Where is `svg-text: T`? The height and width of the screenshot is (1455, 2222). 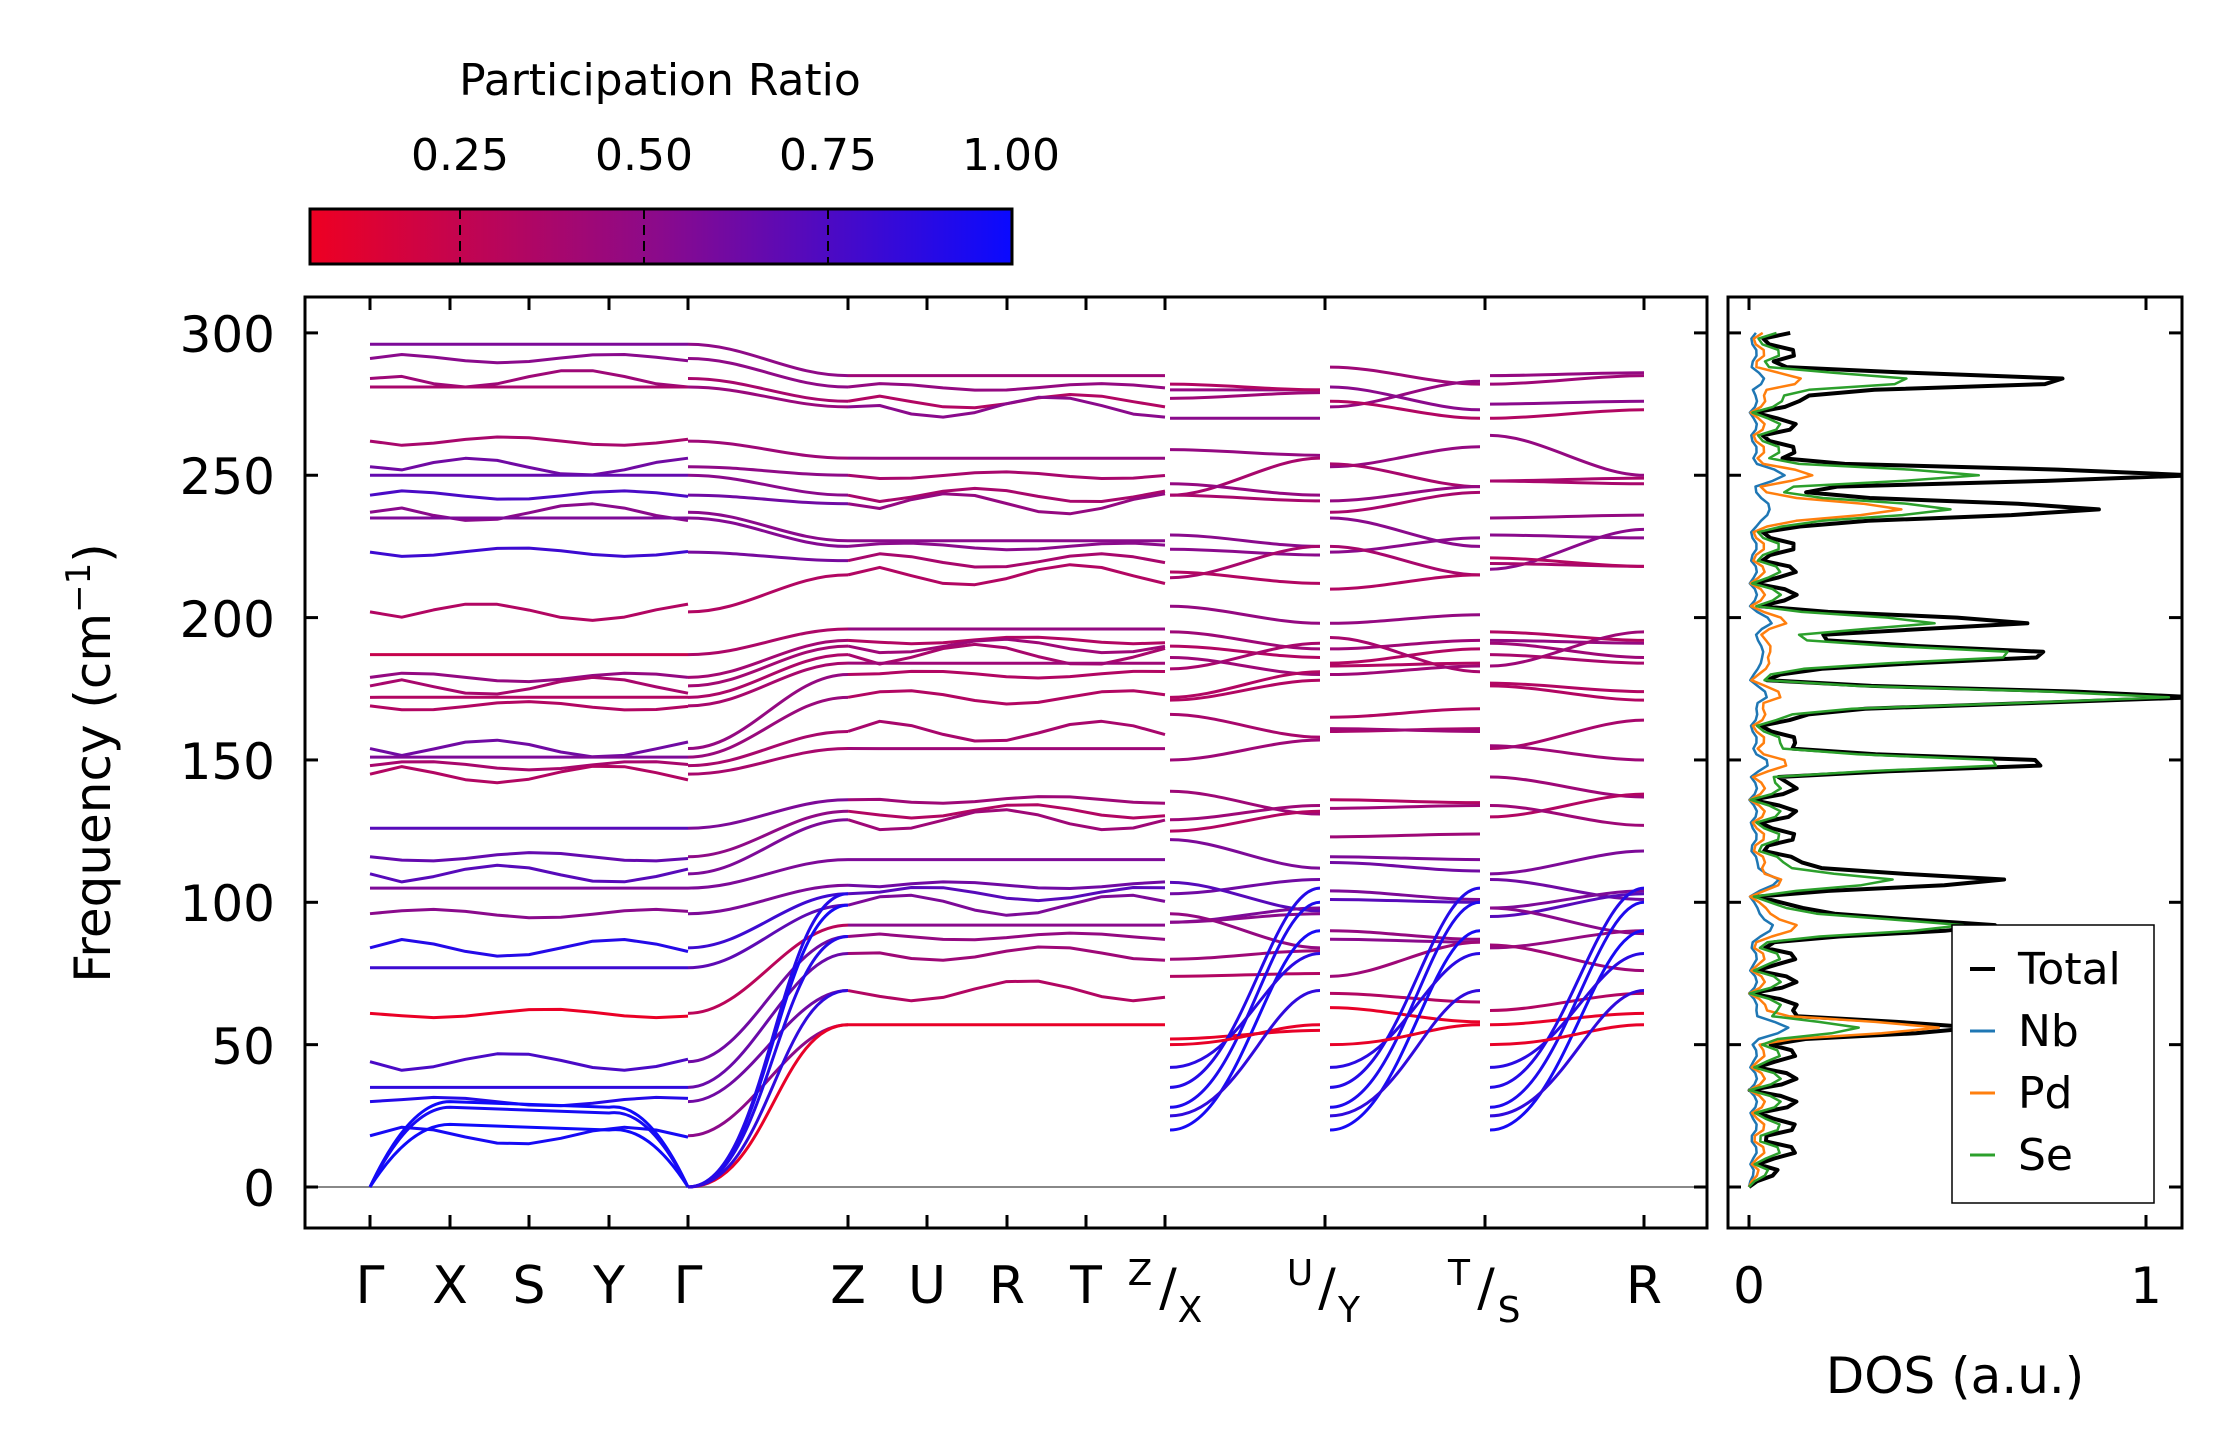 svg-text: T is located at coordinates (1459, 1273).